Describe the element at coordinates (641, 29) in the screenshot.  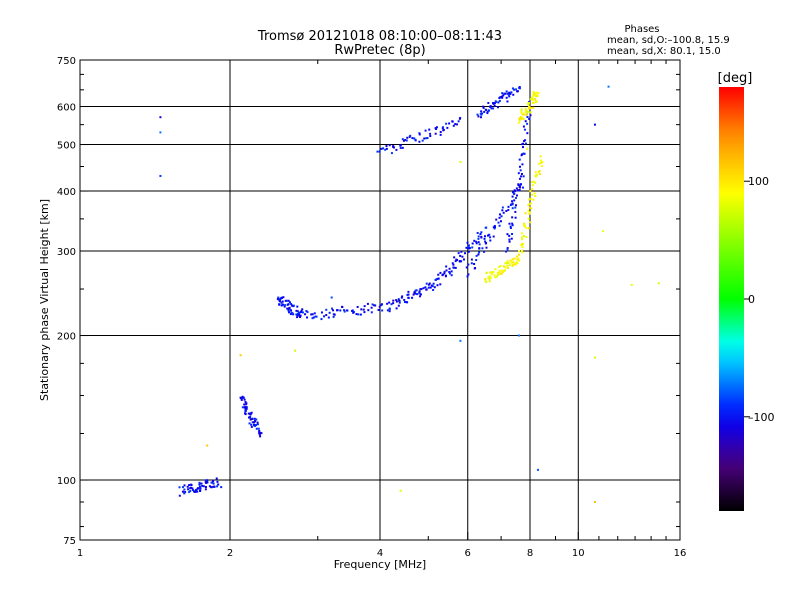
I see `legend-title: Phases` at that location.